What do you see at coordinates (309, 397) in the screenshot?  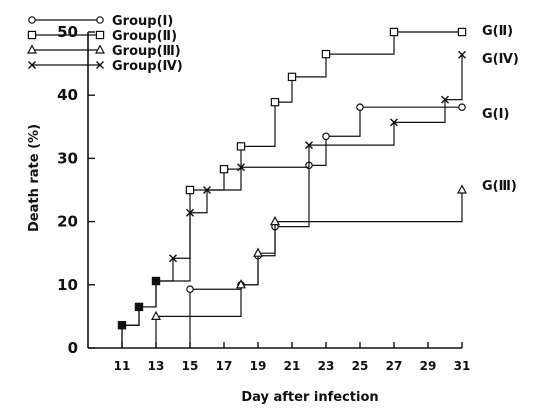 I see `x-axis-label: Day after infection` at bounding box center [309, 397].